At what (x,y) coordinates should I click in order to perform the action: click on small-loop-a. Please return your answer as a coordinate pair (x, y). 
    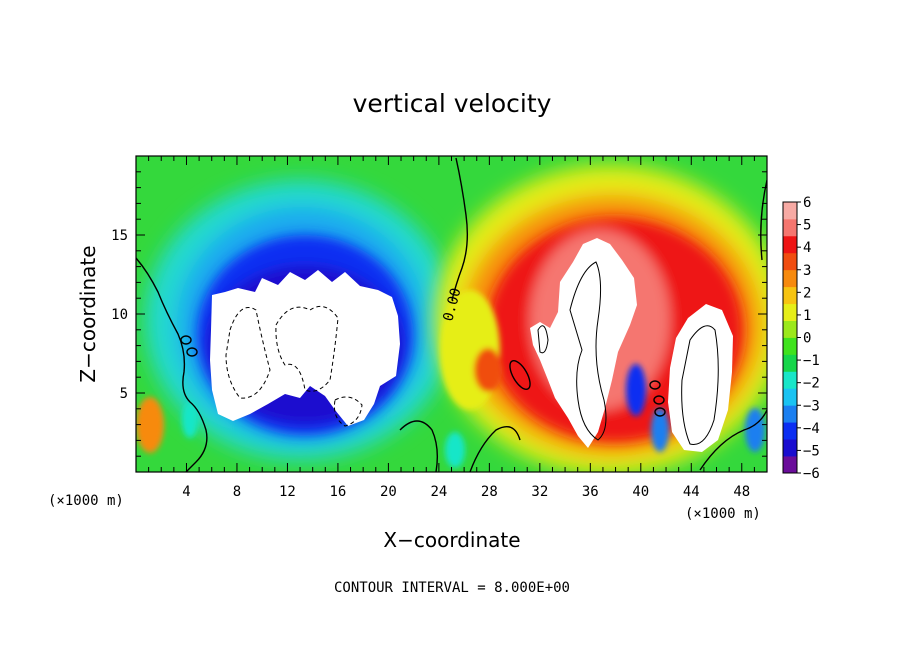
    Looking at the image, I should click on (186, 340).